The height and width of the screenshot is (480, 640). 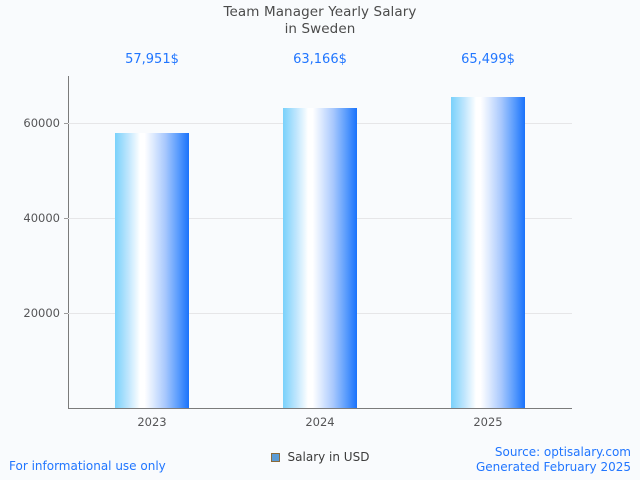 What do you see at coordinates (328, 457) in the screenshot?
I see `legend-series-label: Salary in USD` at bounding box center [328, 457].